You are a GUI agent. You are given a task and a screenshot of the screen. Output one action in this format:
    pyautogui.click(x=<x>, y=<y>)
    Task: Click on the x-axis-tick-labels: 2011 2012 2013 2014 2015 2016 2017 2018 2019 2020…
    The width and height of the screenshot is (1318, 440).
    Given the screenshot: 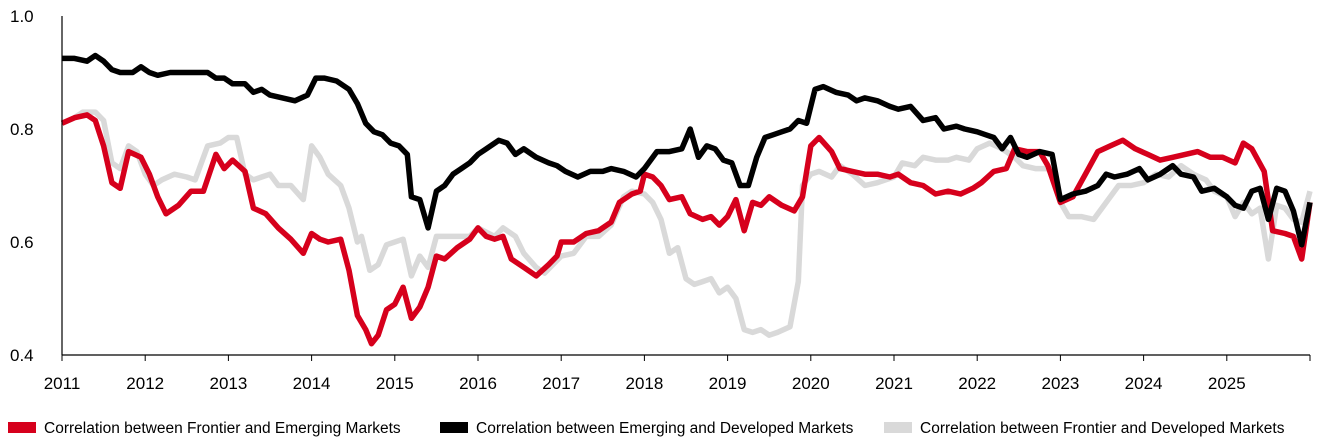 What is the action you would take?
    pyautogui.click(x=645, y=383)
    